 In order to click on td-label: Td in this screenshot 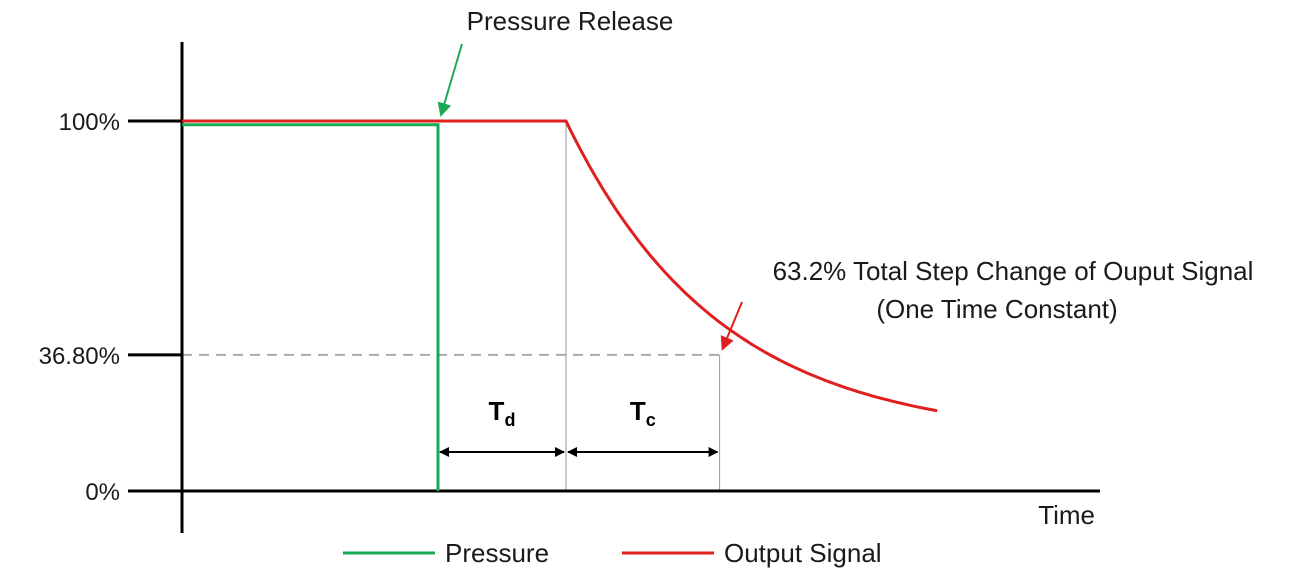, I will do `click(502, 413)`.